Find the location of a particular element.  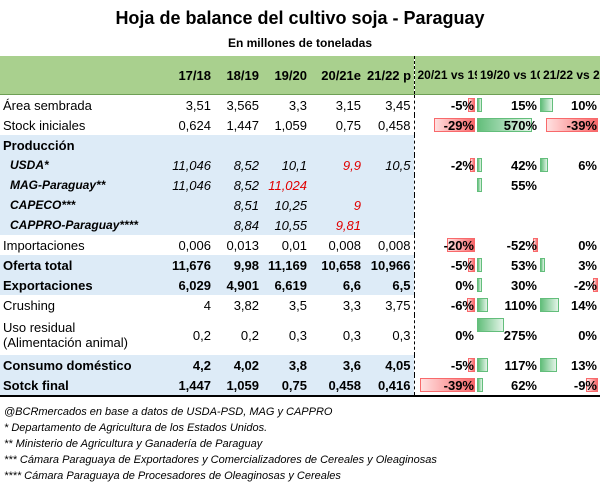

value-cell: 3,82 is located at coordinates (246, 305).